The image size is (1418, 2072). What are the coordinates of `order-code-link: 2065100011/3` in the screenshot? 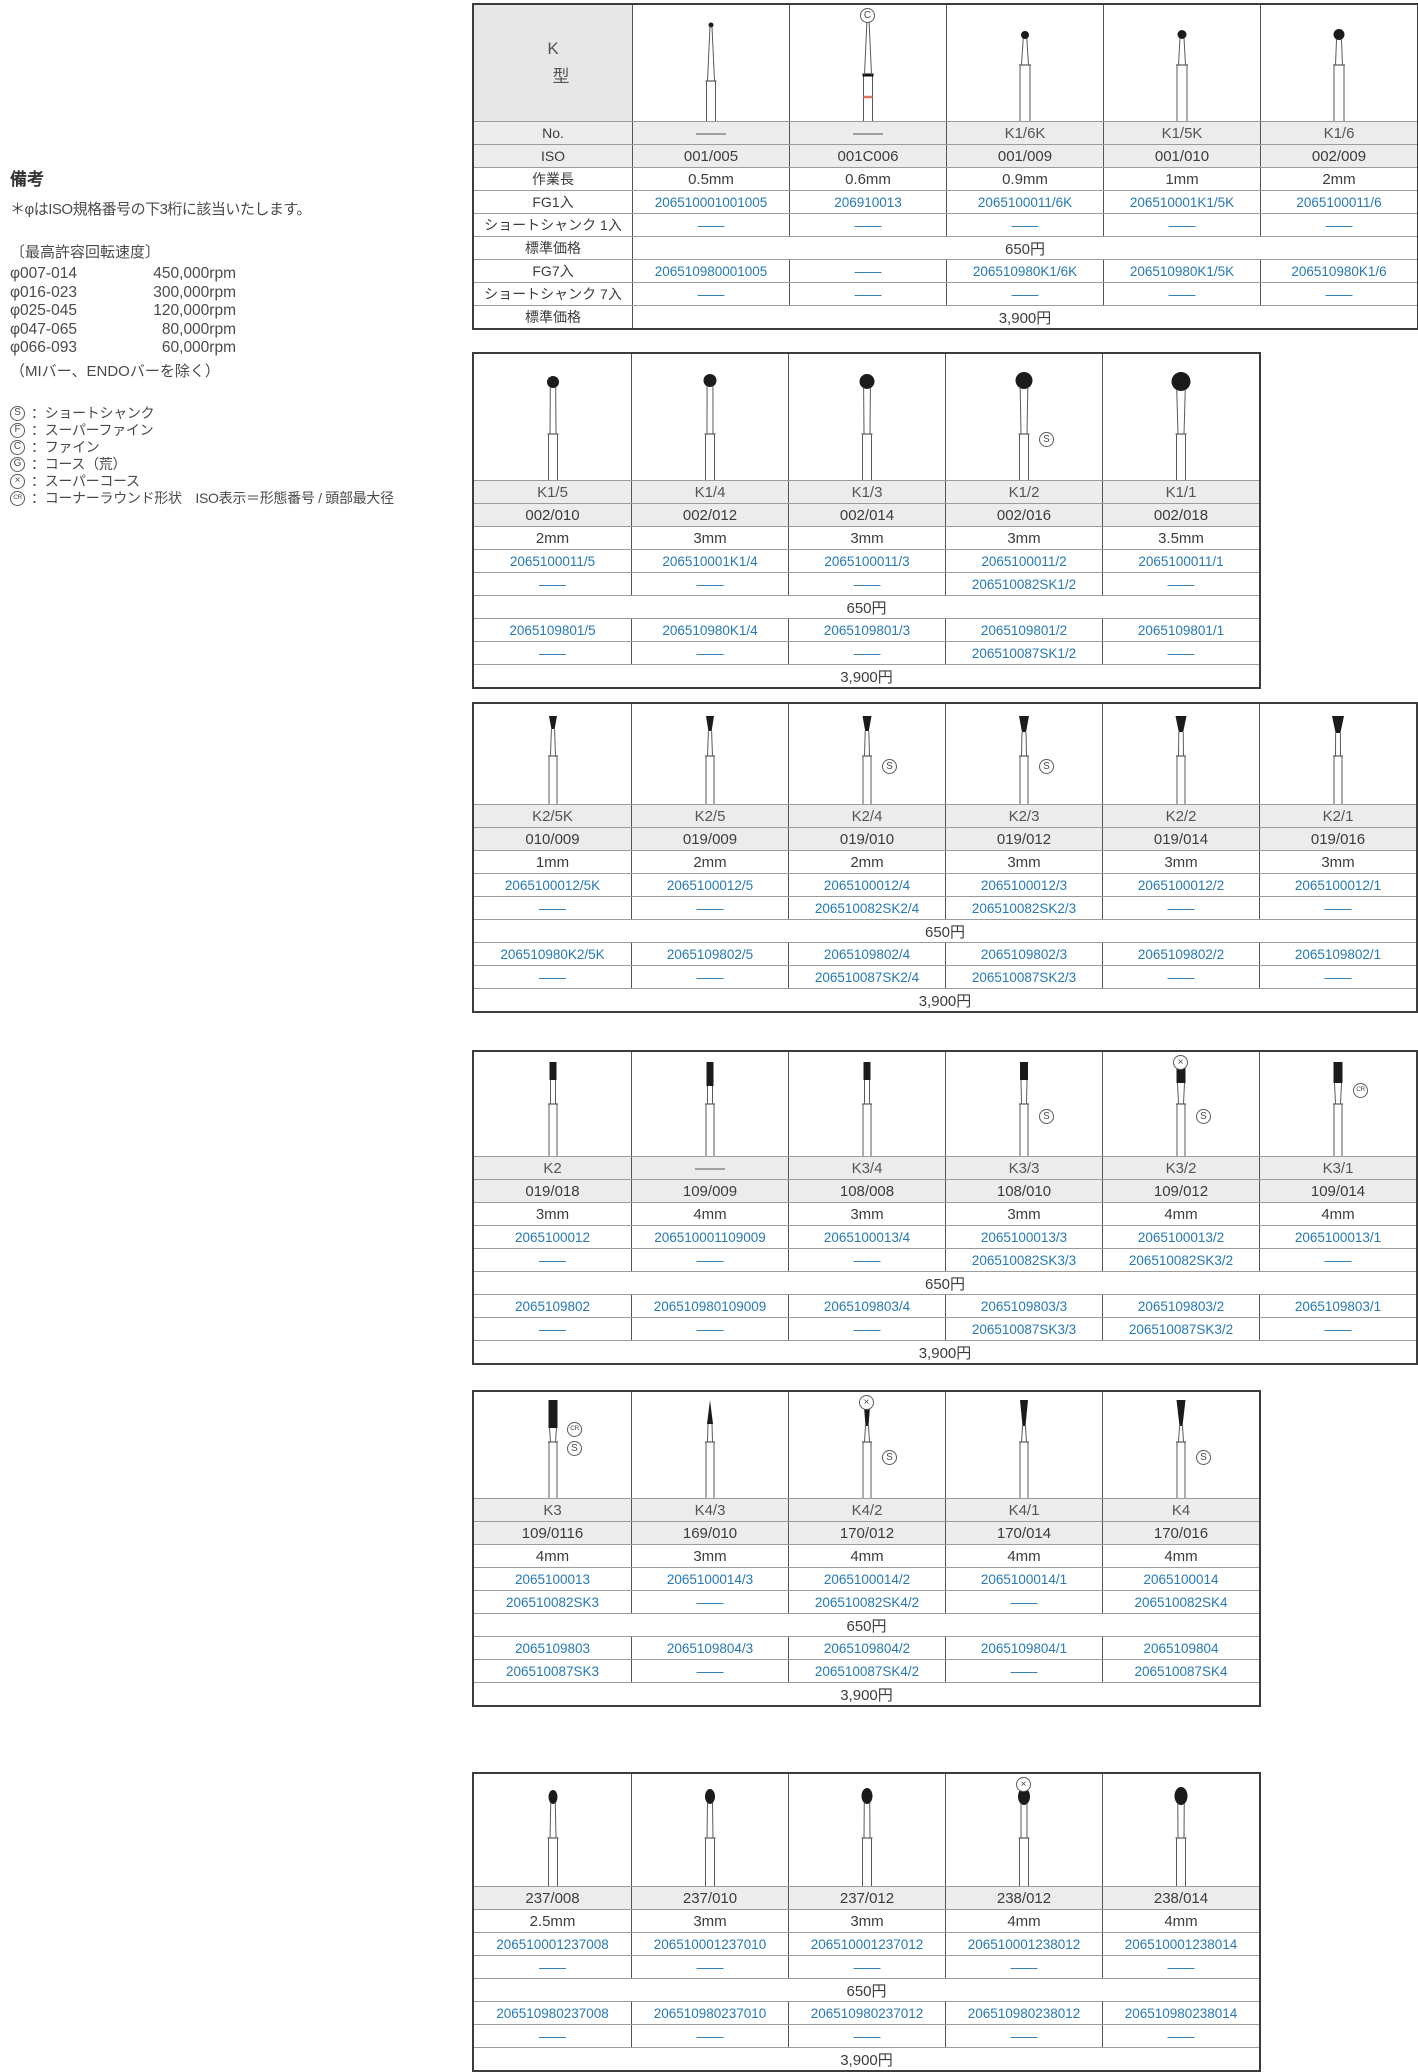 It's located at (866, 561).